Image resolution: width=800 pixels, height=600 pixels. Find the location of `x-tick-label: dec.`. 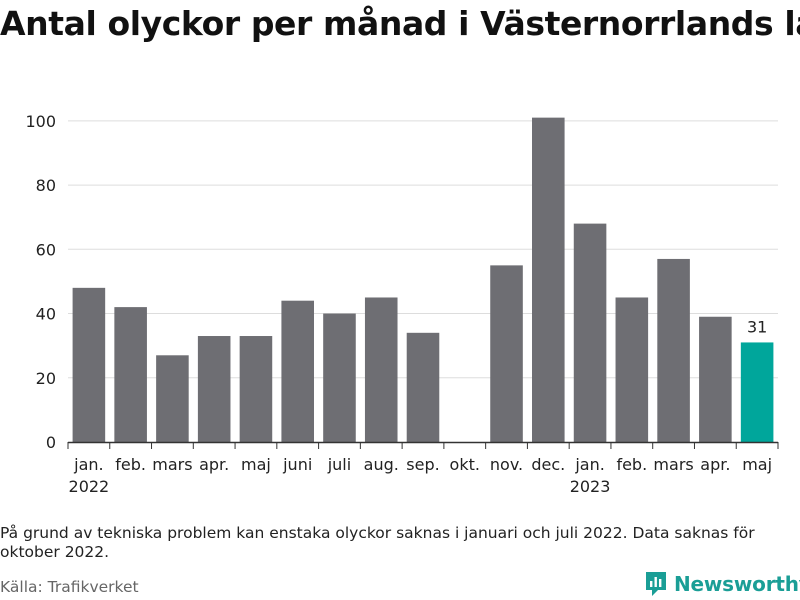

x-tick-label: dec. is located at coordinates (548, 464).